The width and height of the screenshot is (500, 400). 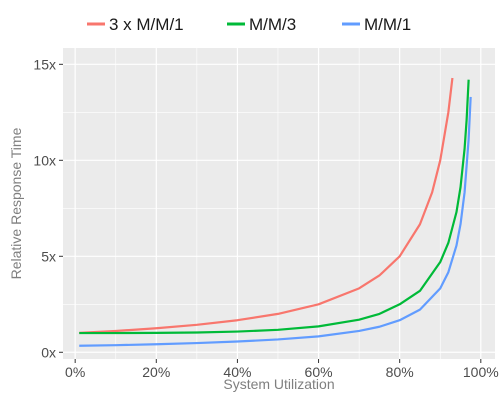 I want to click on y-tick-label: 10x, so click(x=44, y=160).